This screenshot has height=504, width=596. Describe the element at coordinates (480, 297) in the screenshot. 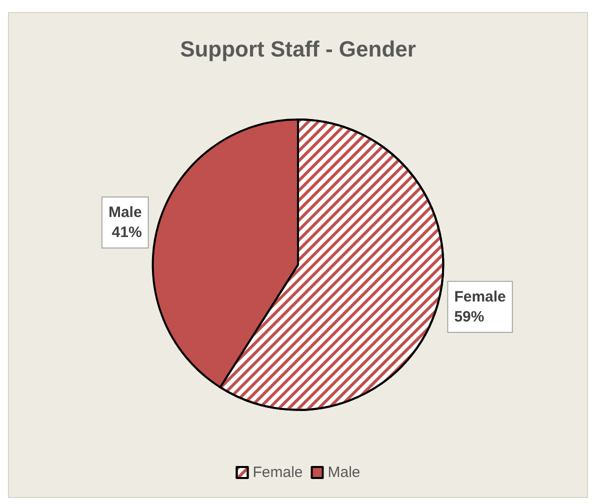

I see `slice-label: Female` at that location.